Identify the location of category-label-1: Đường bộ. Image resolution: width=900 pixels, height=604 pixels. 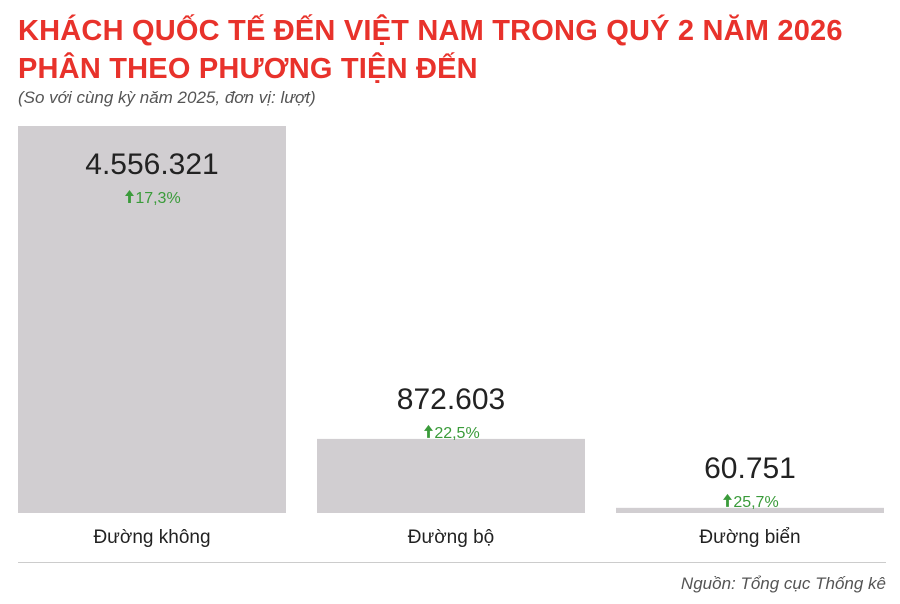
(451, 537).